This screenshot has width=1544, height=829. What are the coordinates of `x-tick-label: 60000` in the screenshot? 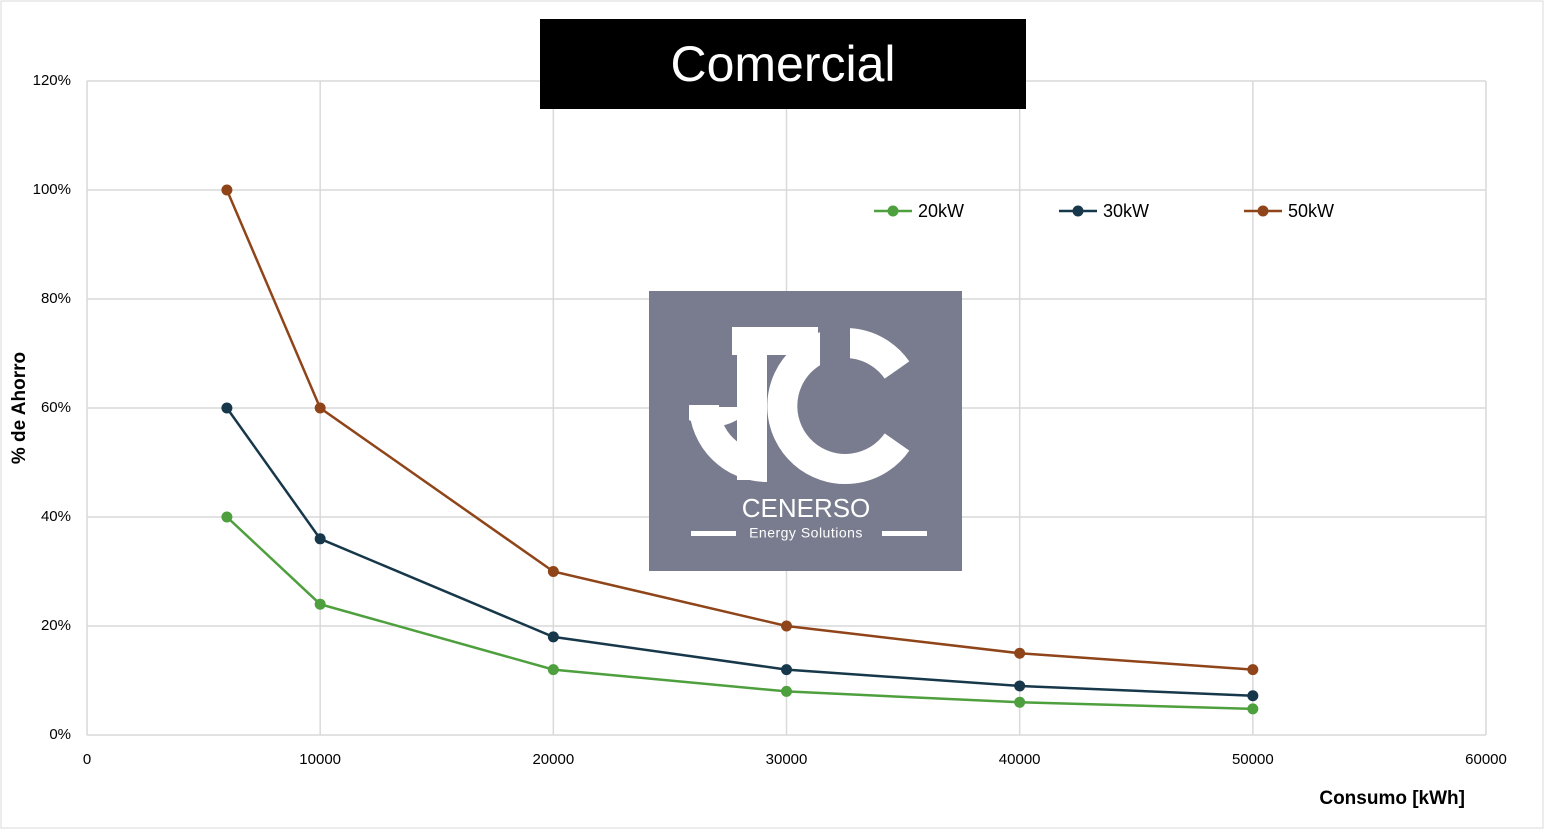 It's located at (1486, 759).